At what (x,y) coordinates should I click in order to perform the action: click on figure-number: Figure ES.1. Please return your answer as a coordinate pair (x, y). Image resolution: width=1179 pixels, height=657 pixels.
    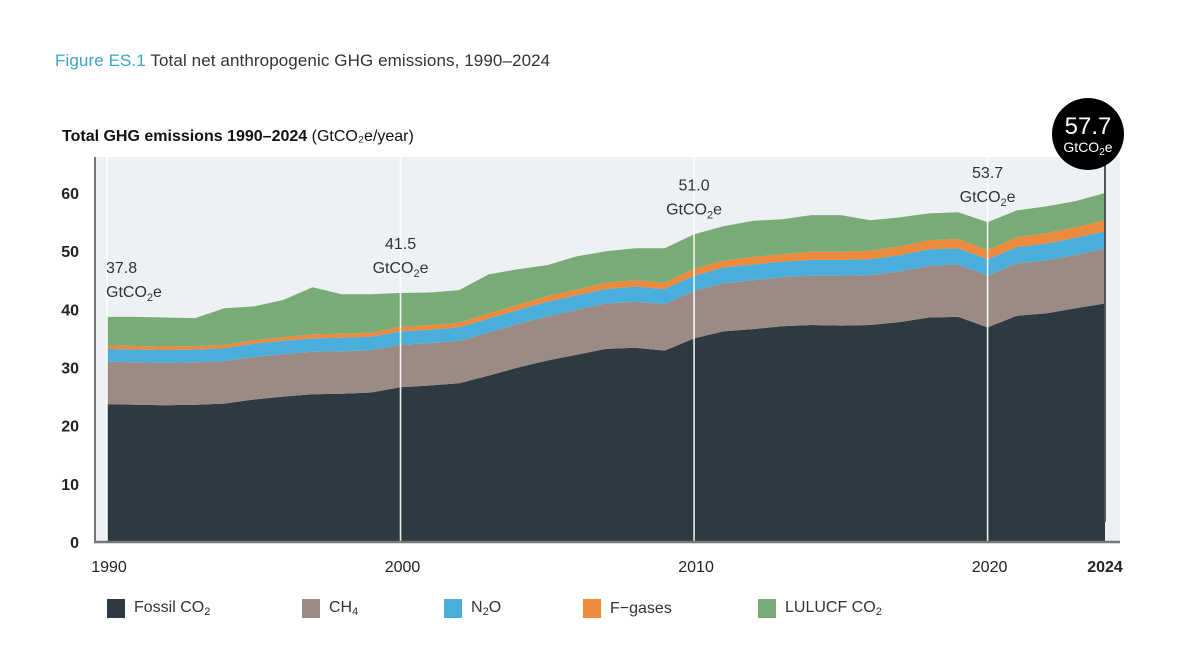
    Looking at the image, I should click on (100, 60).